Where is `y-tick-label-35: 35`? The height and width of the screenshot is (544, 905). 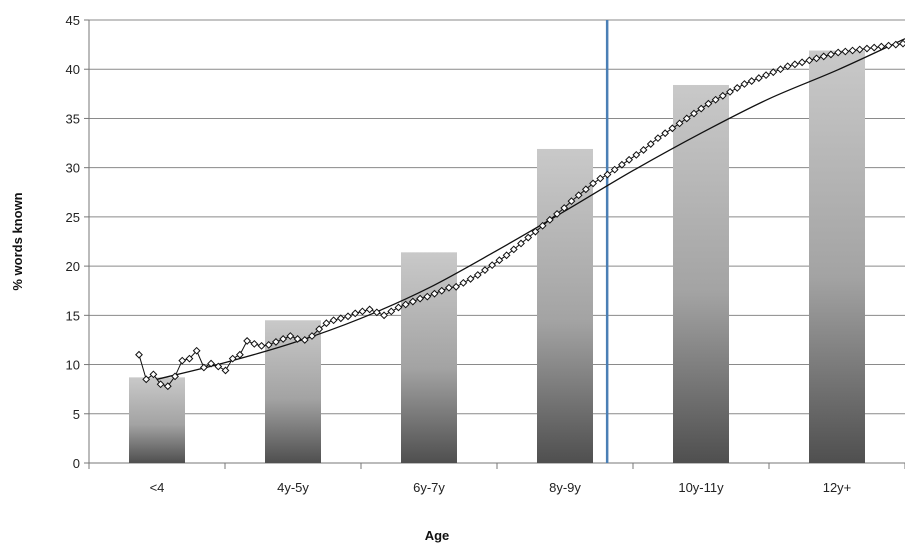 y-tick-label-35: 35 is located at coordinates (73, 118).